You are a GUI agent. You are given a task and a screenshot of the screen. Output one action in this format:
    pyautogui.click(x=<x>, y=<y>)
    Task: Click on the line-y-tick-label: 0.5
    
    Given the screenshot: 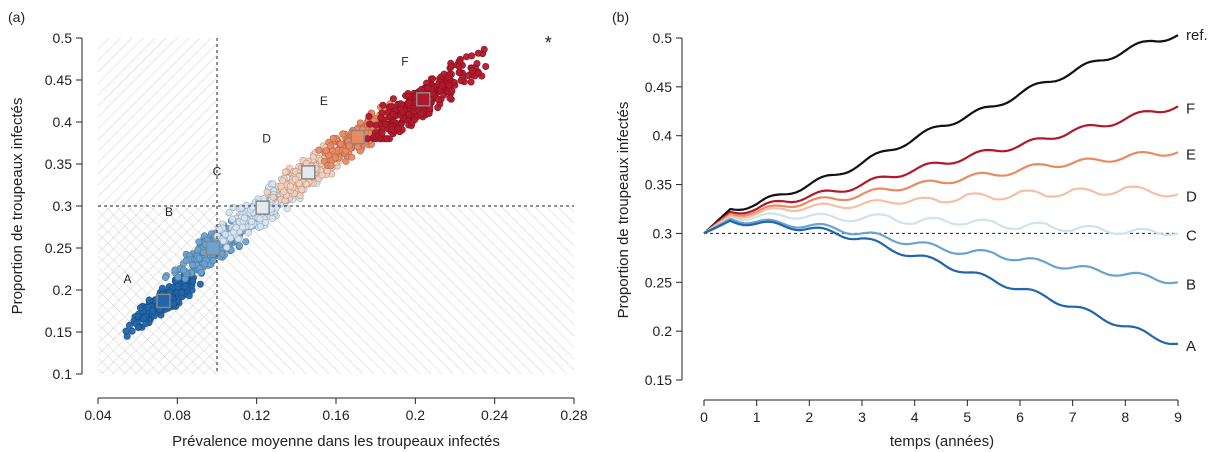 What is the action you would take?
    pyautogui.click(x=663, y=38)
    